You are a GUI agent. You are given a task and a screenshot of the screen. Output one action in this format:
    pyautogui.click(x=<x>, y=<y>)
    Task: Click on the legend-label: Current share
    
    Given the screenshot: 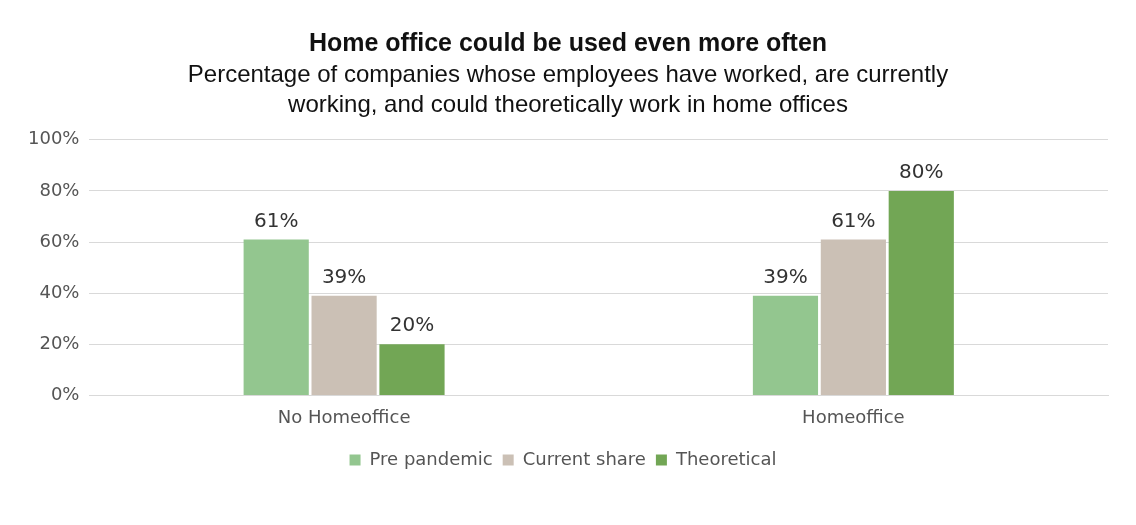 What is the action you would take?
    pyautogui.click(x=584, y=458)
    